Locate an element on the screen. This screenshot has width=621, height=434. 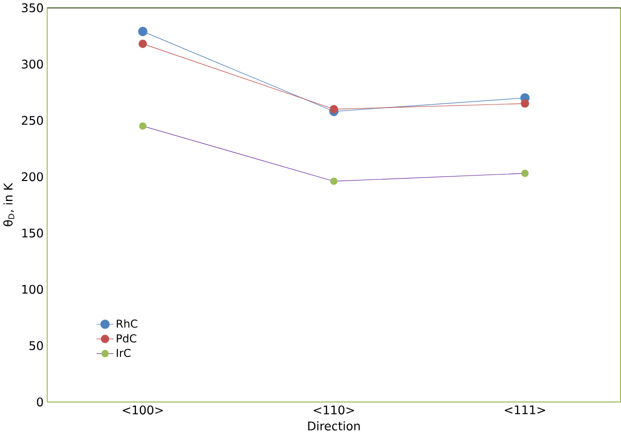
y-tick-label: 250 is located at coordinates (32, 121).